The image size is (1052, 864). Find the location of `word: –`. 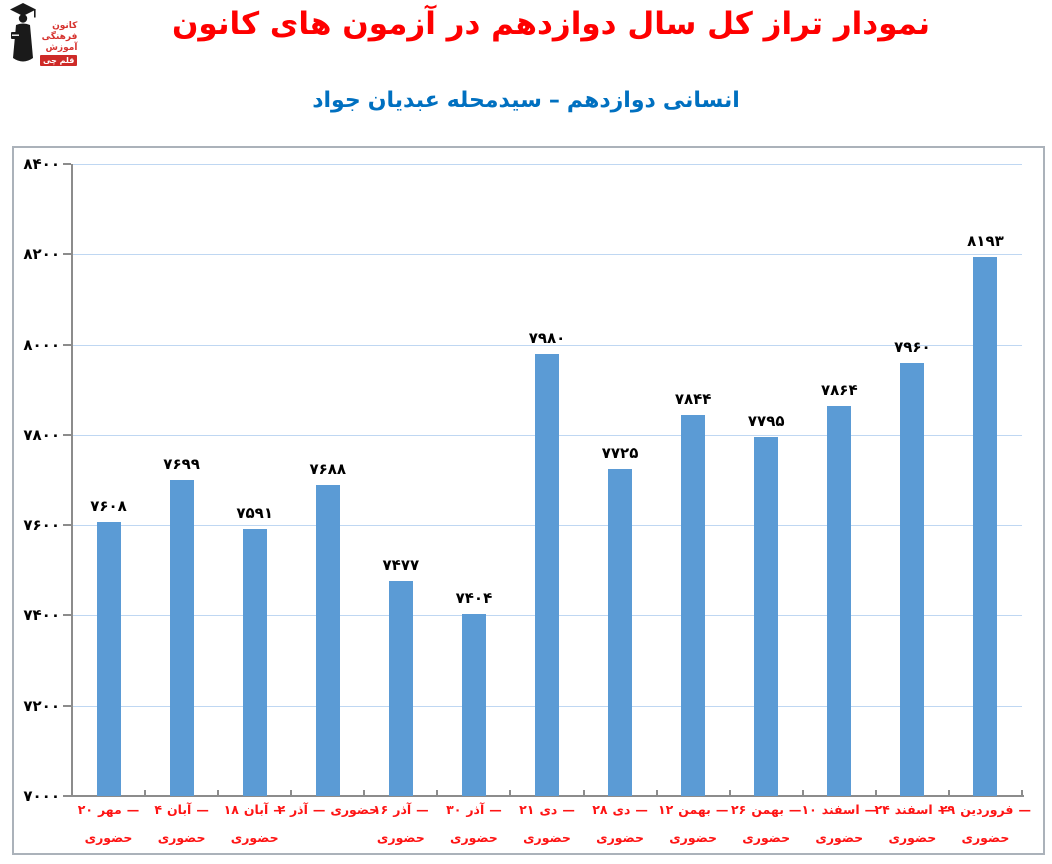

word: – is located at coordinates (554, 100).